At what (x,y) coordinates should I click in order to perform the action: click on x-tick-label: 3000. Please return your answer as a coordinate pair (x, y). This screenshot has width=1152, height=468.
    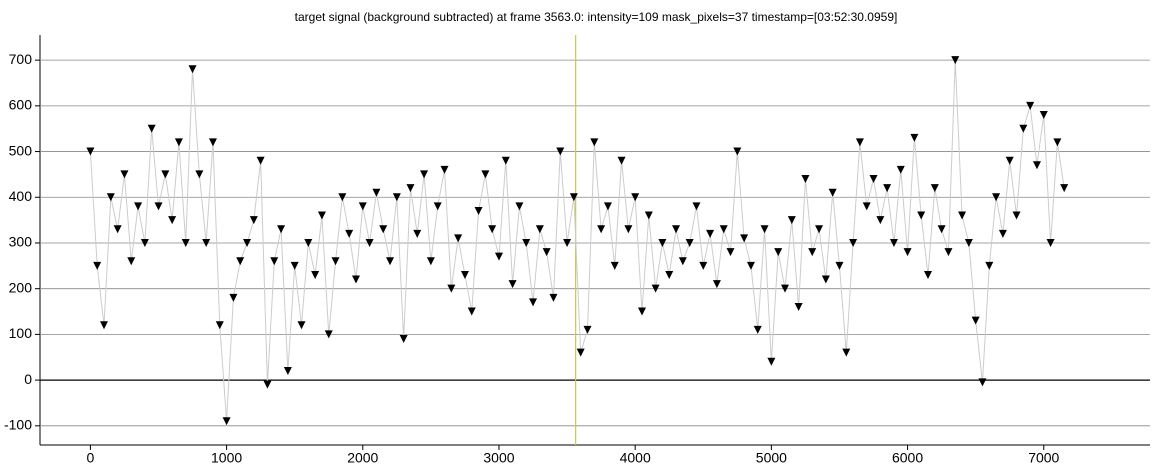
    Looking at the image, I should click on (498, 458).